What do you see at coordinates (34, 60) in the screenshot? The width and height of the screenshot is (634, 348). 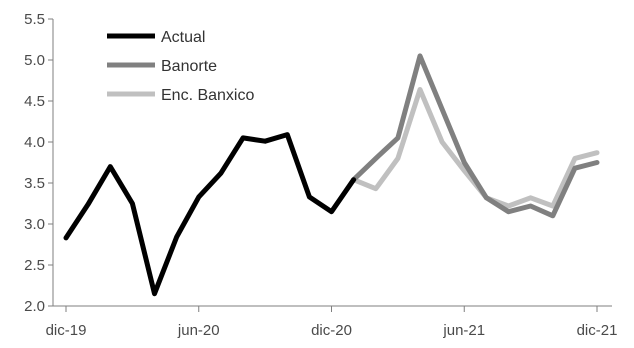 I see `y-tick-label: 5.0` at bounding box center [34, 60].